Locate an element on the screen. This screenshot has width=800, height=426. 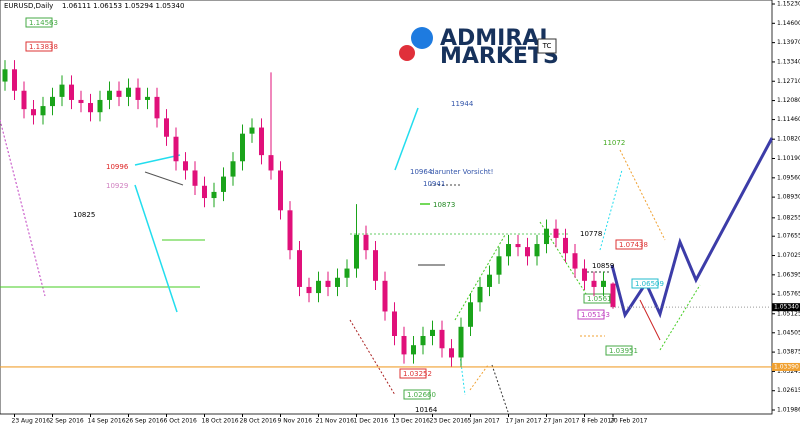
y-tick-label: 1.12080 is located at coordinates (788, 100).